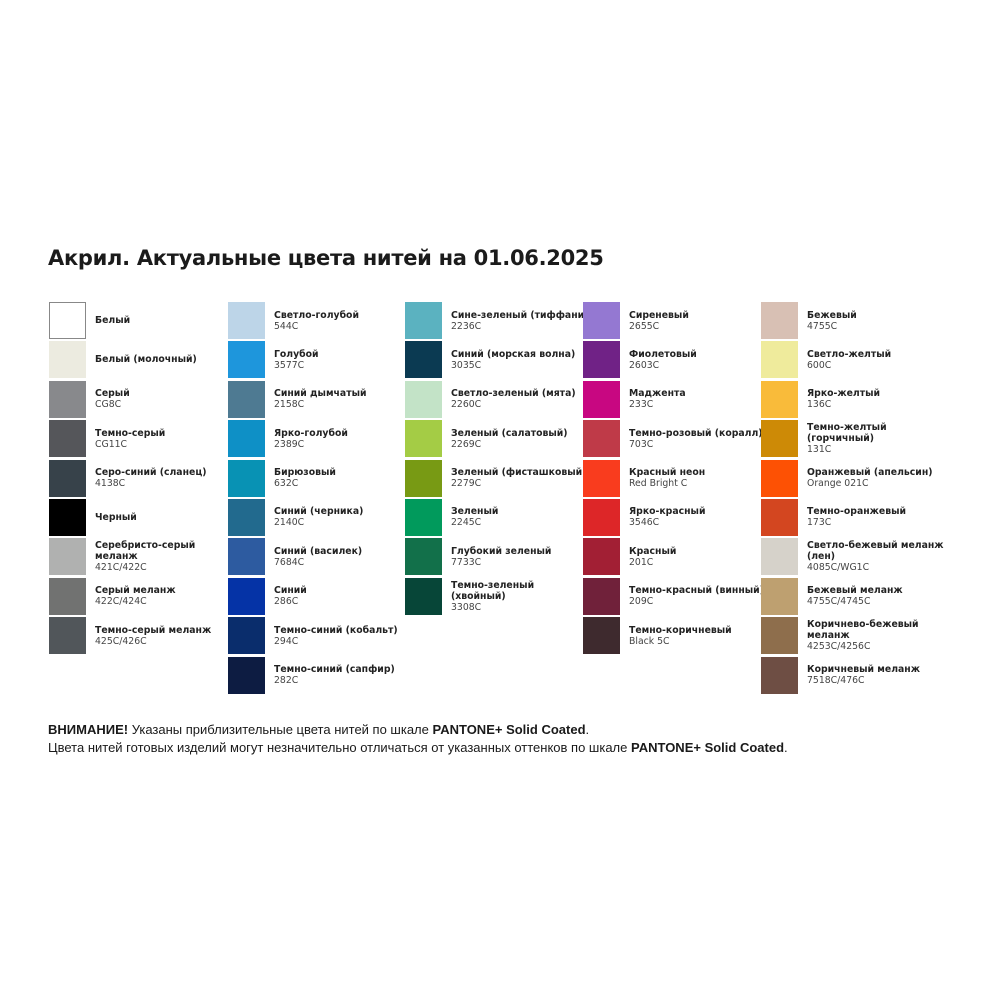 Image resolution: width=1000 pixels, height=1000 pixels. What do you see at coordinates (520, 315) in the screenshot?
I see `color-name: Сине-зеленый (тиффани)` at bounding box center [520, 315].